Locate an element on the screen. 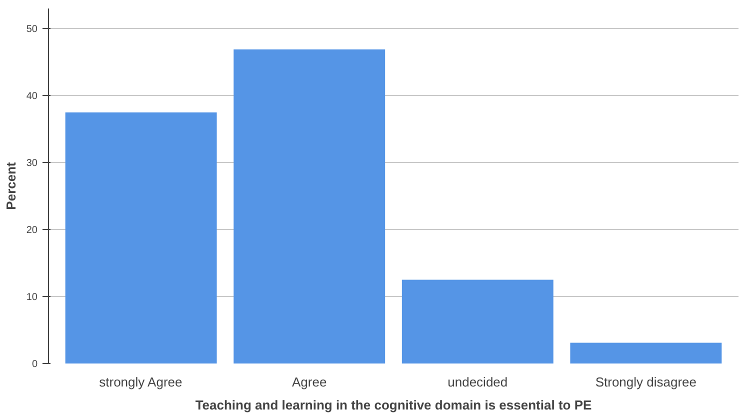 The width and height of the screenshot is (742, 415). x-tick-label: strongly Agree is located at coordinates (140, 382).